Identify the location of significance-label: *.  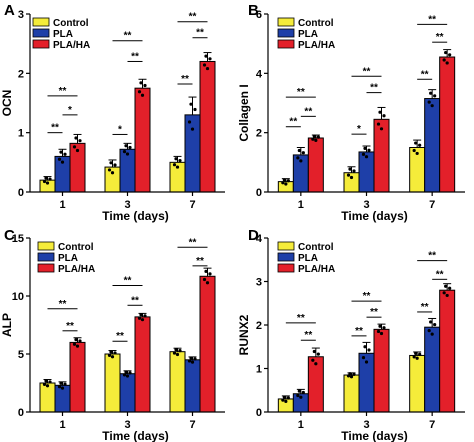
(359, 129).